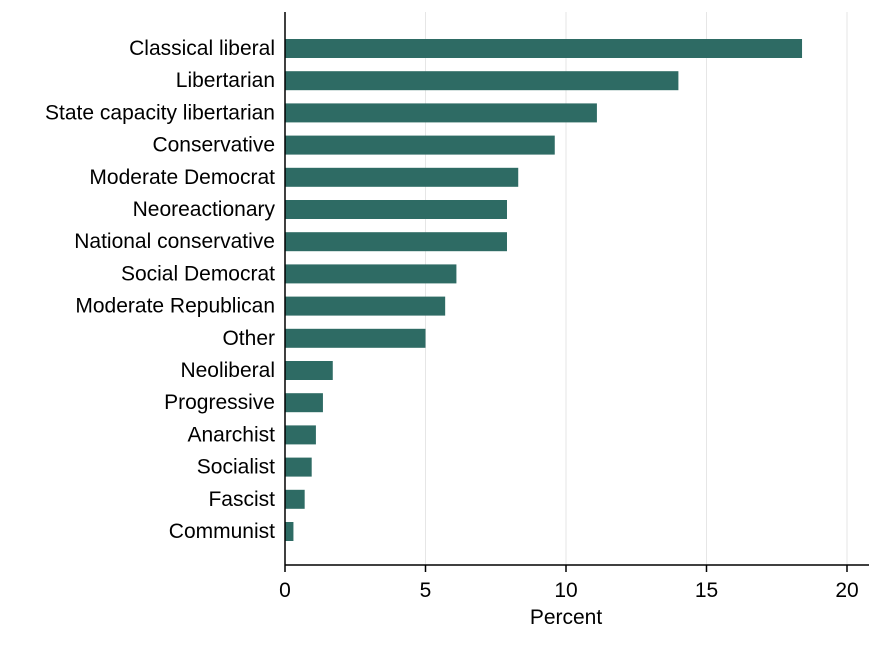  Describe the element at coordinates (706, 590) in the screenshot. I see `x-tick-label: 15` at that location.